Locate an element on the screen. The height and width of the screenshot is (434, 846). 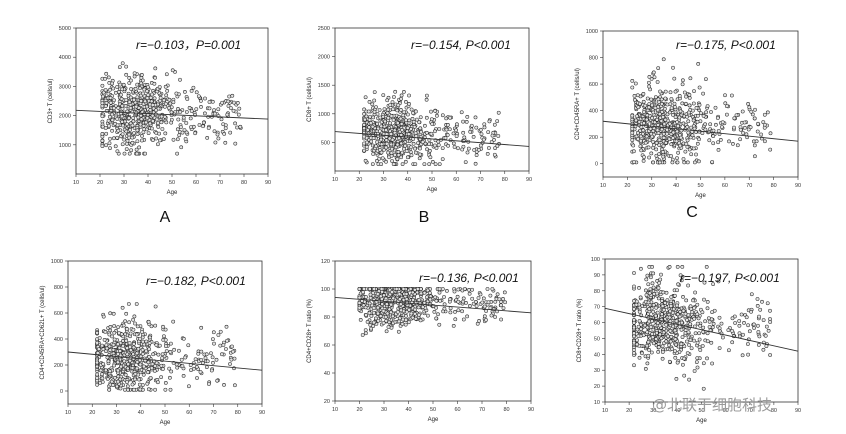
y-tick-label: 1500 is located at coordinates (324, 86).